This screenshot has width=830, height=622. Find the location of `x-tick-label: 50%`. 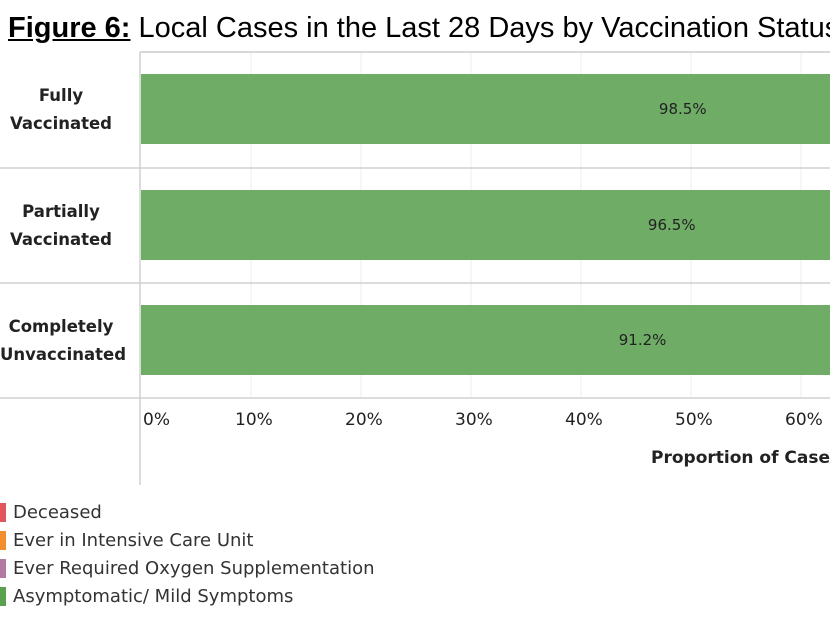

x-tick-label: 50% is located at coordinates (694, 420).